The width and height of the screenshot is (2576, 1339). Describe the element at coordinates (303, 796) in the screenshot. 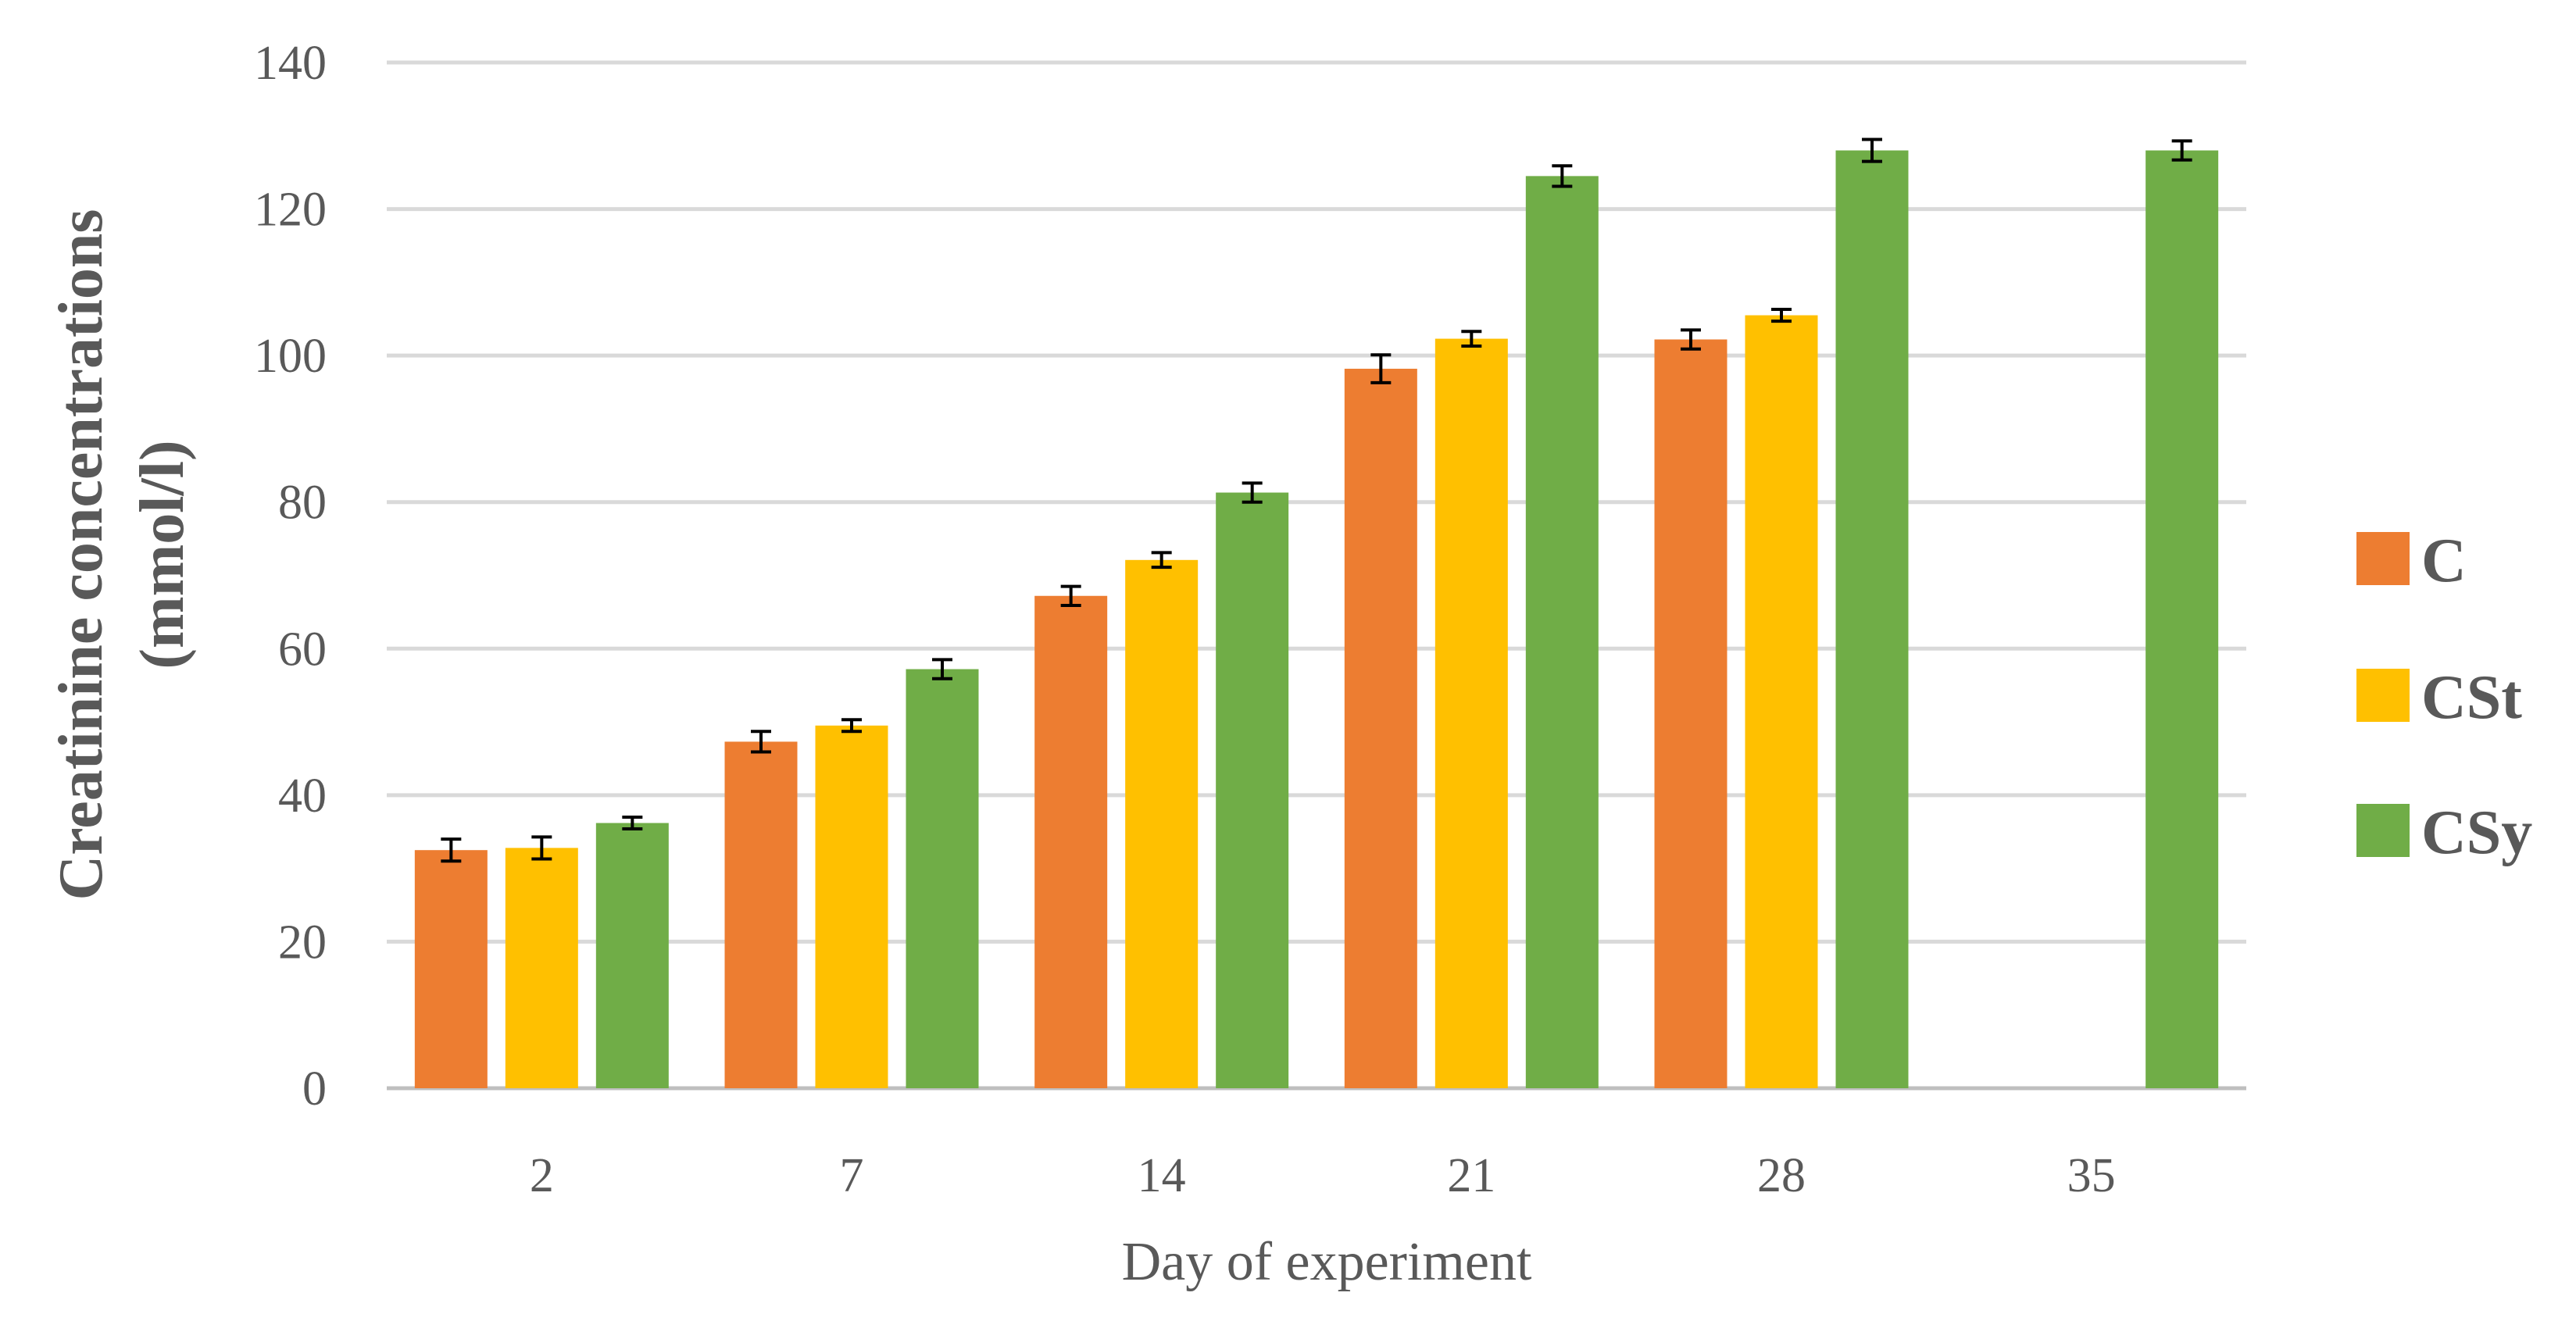

I see `y-tick-label: 40` at that location.